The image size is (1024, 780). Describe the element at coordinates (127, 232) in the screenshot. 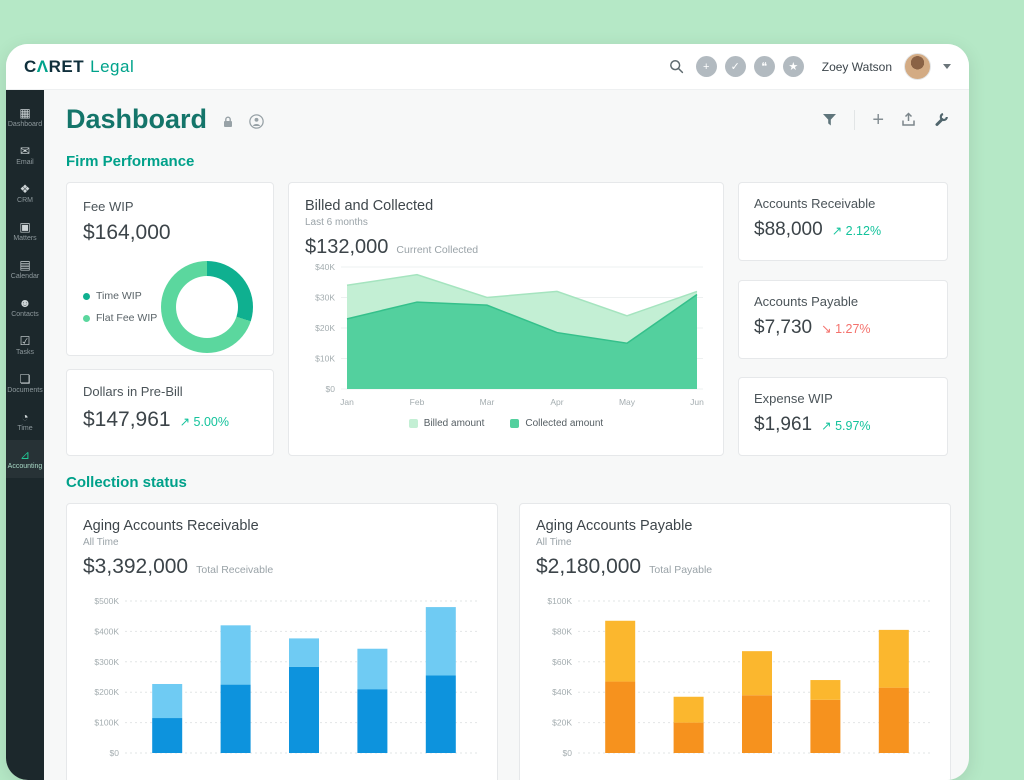

I see `fee-wip-value: $164,000` at that location.